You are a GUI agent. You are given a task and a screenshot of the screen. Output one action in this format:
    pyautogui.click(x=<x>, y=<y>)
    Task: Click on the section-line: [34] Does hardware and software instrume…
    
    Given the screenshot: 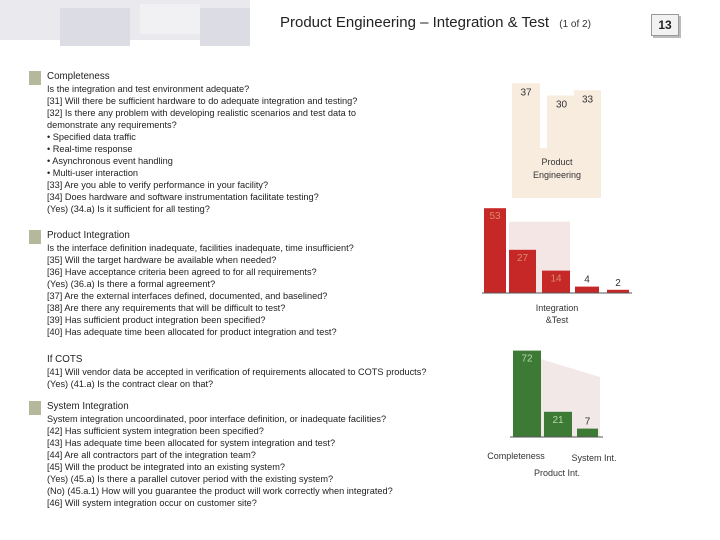 What is the action you would take?
    pyautogui.click(x=183, y=197)
    